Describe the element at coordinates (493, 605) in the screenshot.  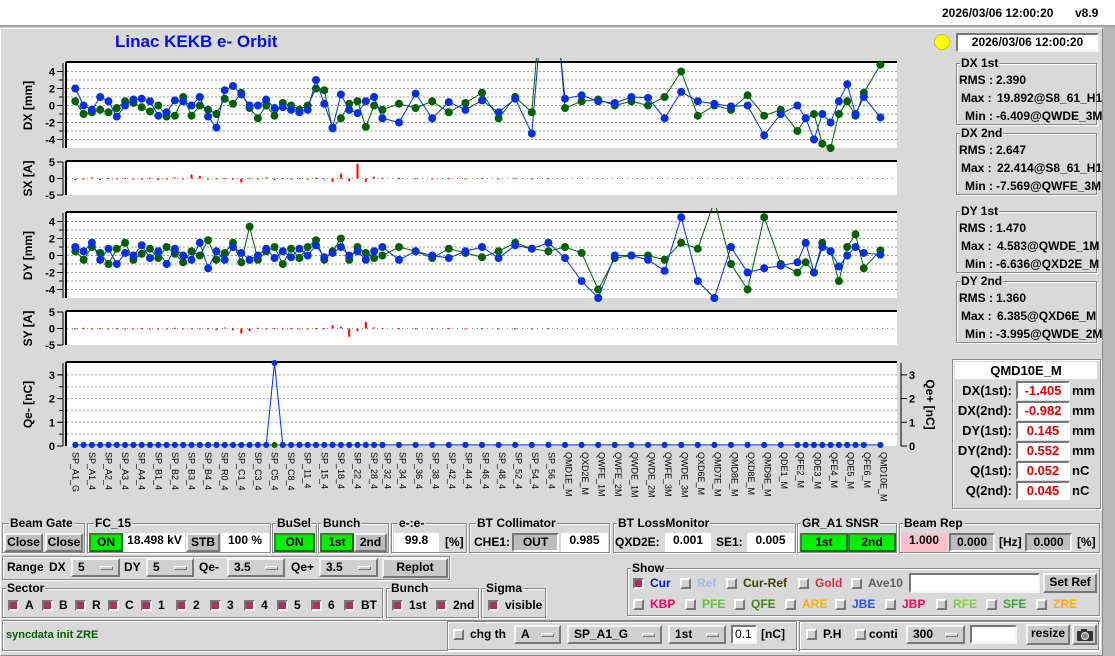
I see `sigma-checkbox` at that location.